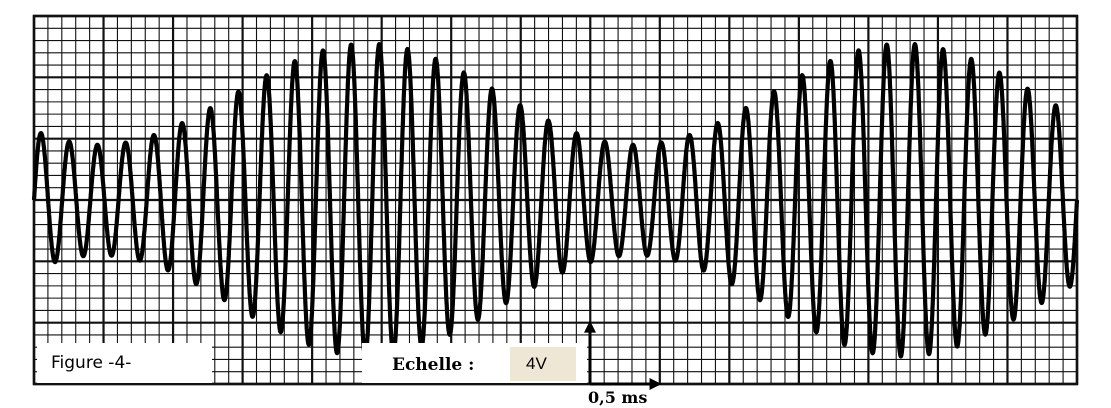  Describe the element at coordinates (618, 397) in the screenshot. I see `horizontal-scale-value: 0,5 ms` at that location.